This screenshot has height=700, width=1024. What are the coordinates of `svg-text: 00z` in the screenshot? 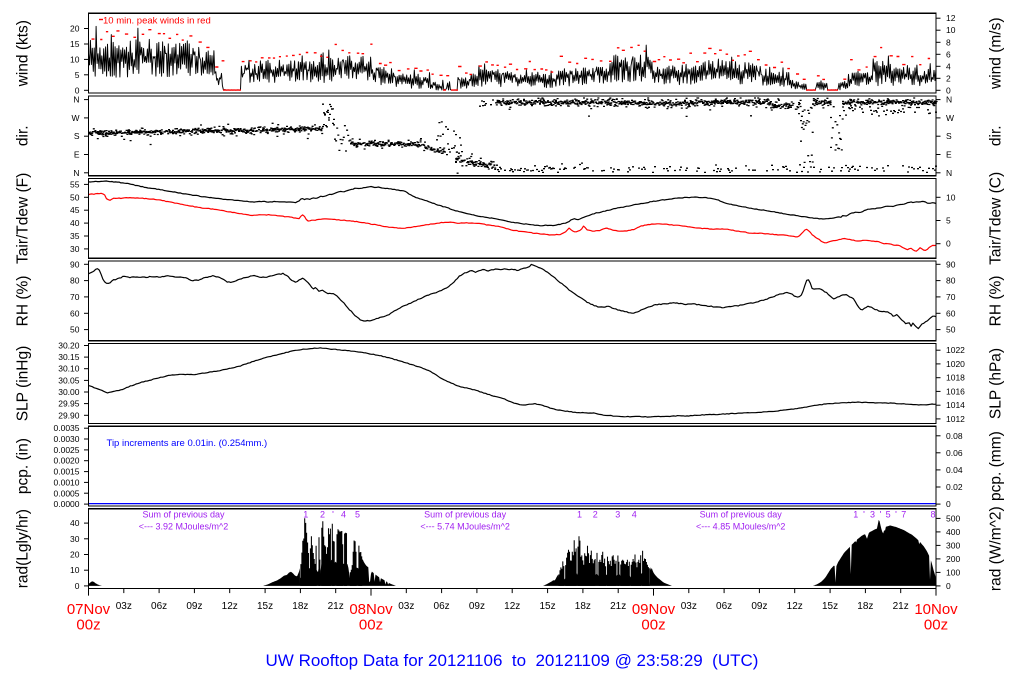 It's located at (88, 625).